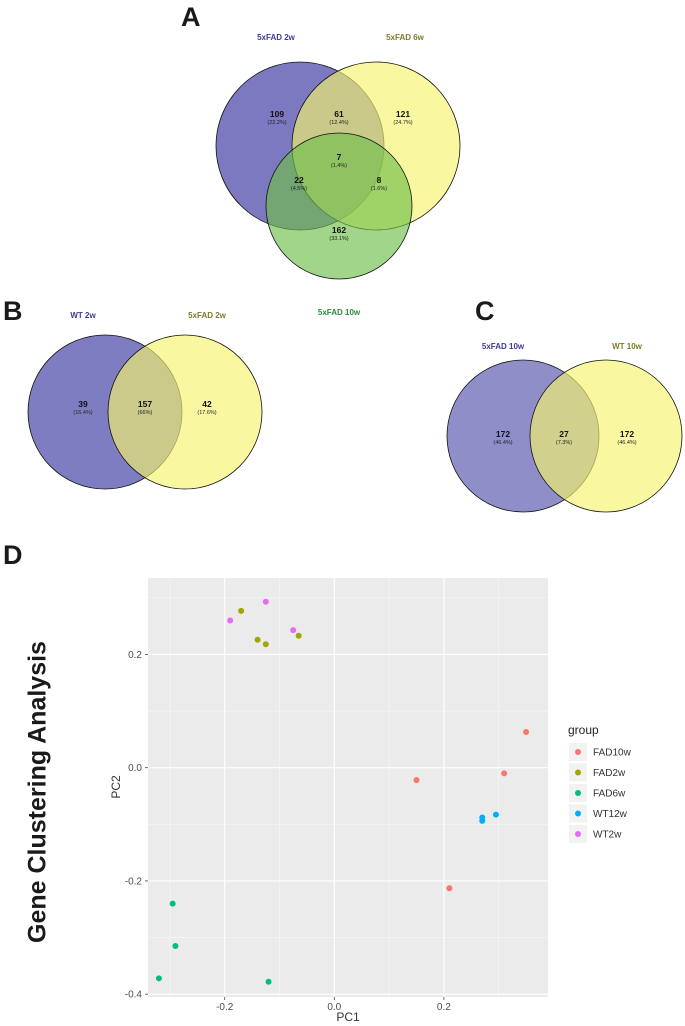 Image resolution: width=685 pixels, height=1026 pixels. I want to click on legend-label-fad2w: FAD2w, so click(609, 773).